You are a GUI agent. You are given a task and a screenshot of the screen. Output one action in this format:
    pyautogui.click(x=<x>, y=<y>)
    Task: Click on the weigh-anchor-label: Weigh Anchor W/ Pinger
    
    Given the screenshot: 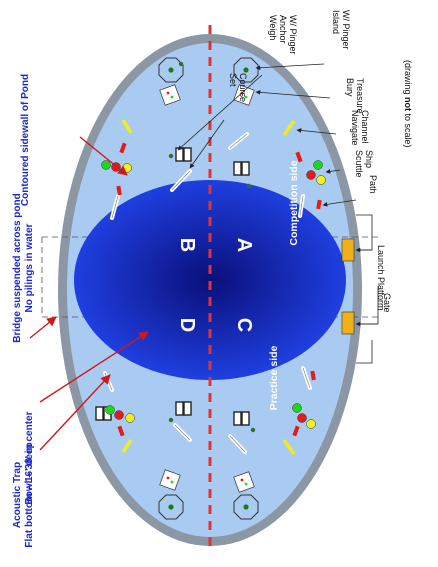 What is the action you would take?
    pyautogui.click(x=283, y=35)
    